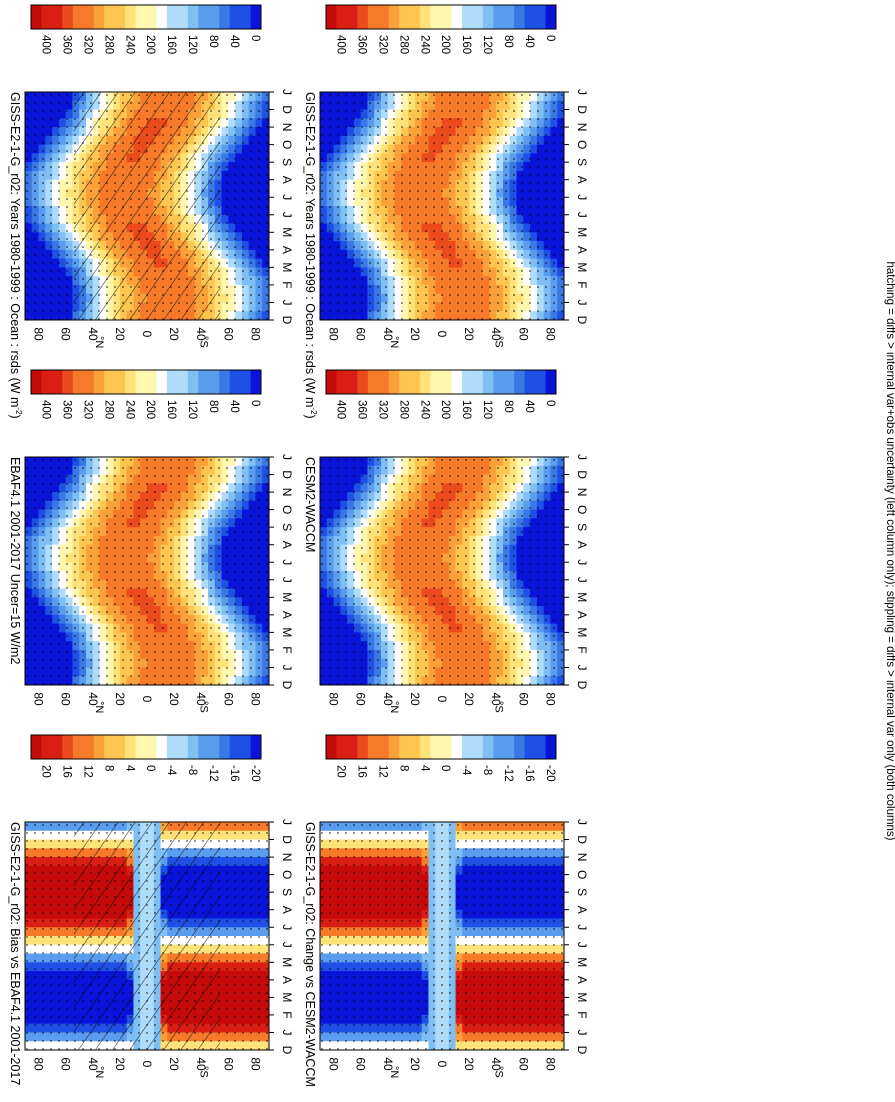  I want to click on colorbar-label: 120, so click(192, 409).